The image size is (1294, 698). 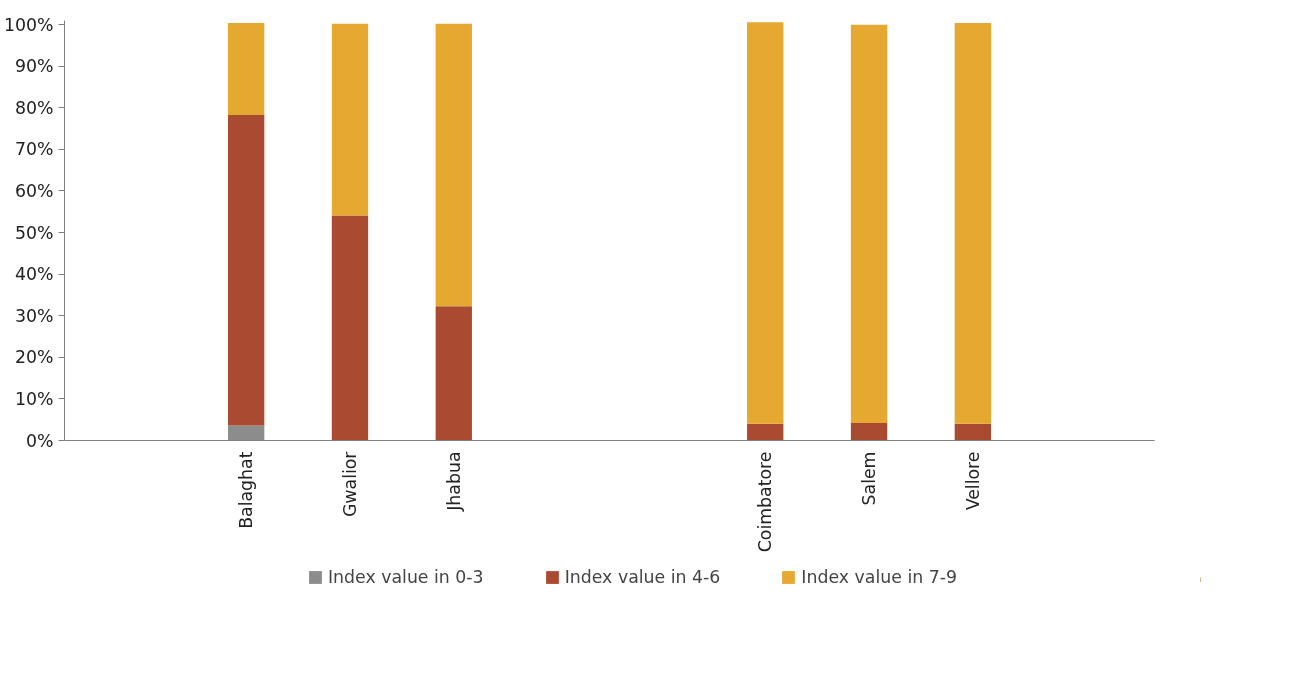 I want to click on y-tick-label: 30%, so click(x=34, y=315).